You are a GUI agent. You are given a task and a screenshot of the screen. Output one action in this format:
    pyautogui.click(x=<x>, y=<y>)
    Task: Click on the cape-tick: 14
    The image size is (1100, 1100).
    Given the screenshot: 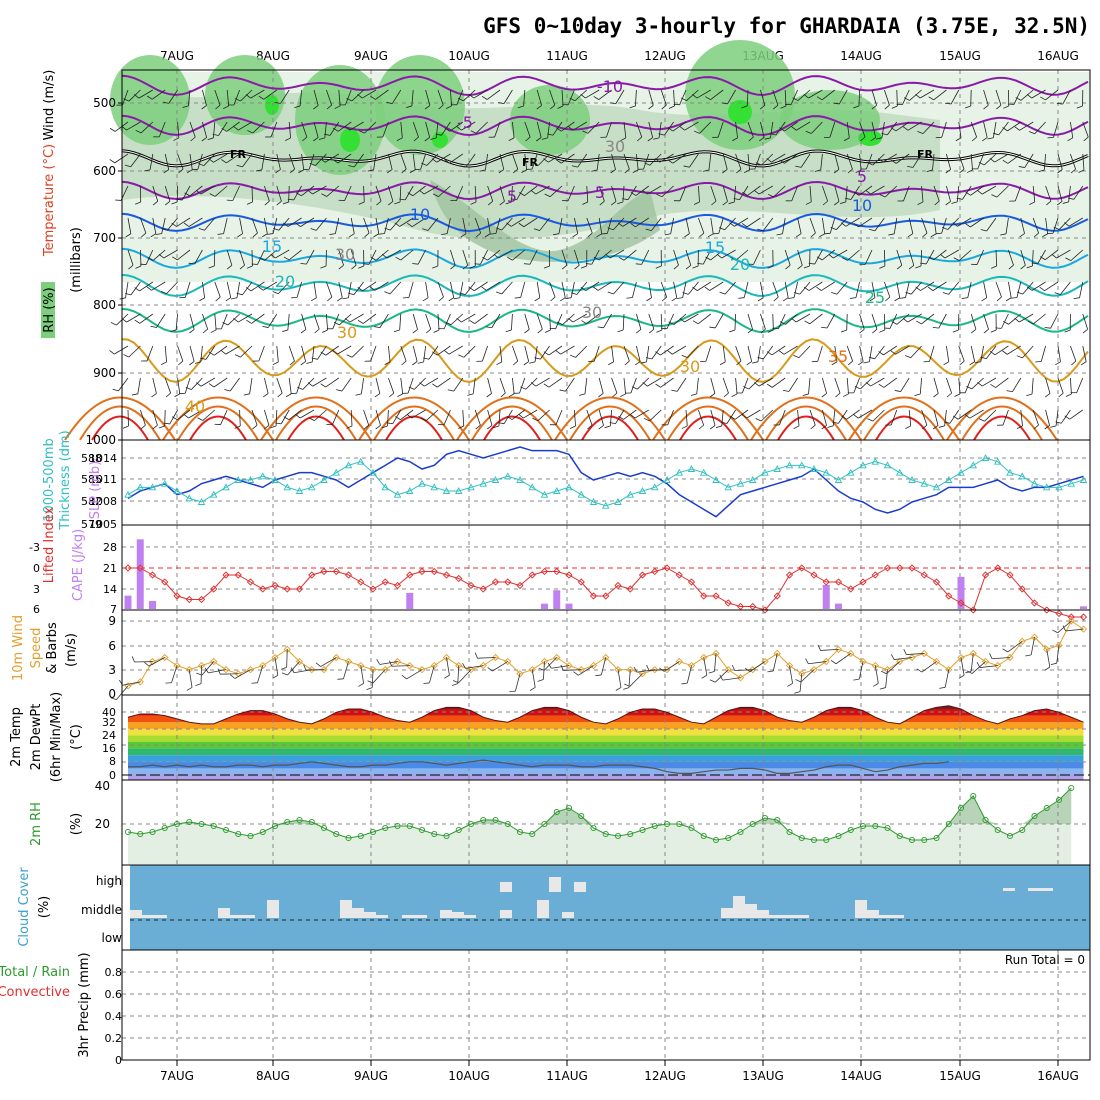 What is the action you would take?
    pyautogui.click(x=110, y=589)
    